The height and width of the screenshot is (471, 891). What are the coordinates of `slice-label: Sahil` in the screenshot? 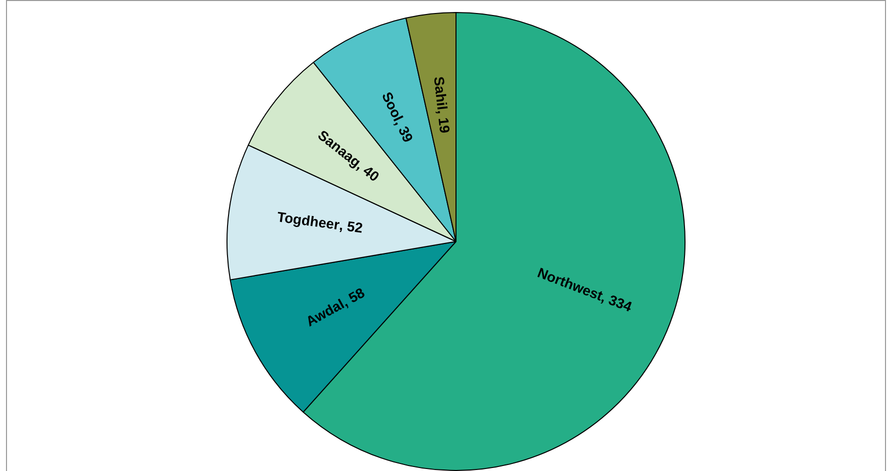 It's located at (440, 93).